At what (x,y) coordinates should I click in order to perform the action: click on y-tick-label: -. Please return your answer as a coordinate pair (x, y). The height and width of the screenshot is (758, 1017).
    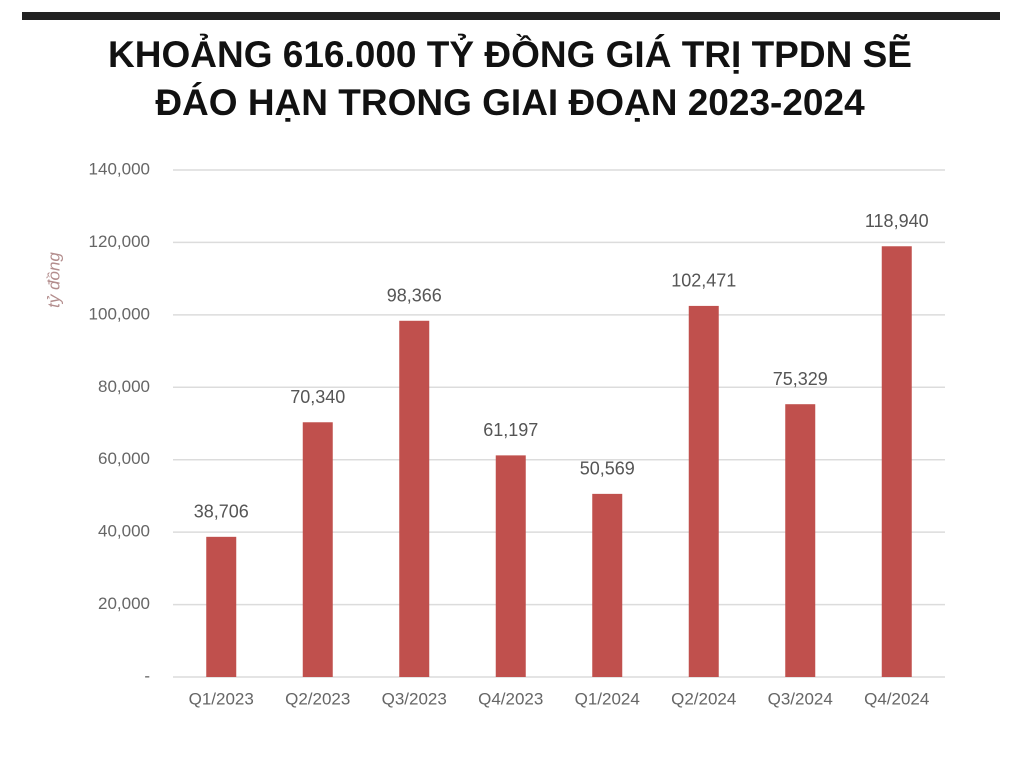
    Looking at the image, I should click on (147, 675).